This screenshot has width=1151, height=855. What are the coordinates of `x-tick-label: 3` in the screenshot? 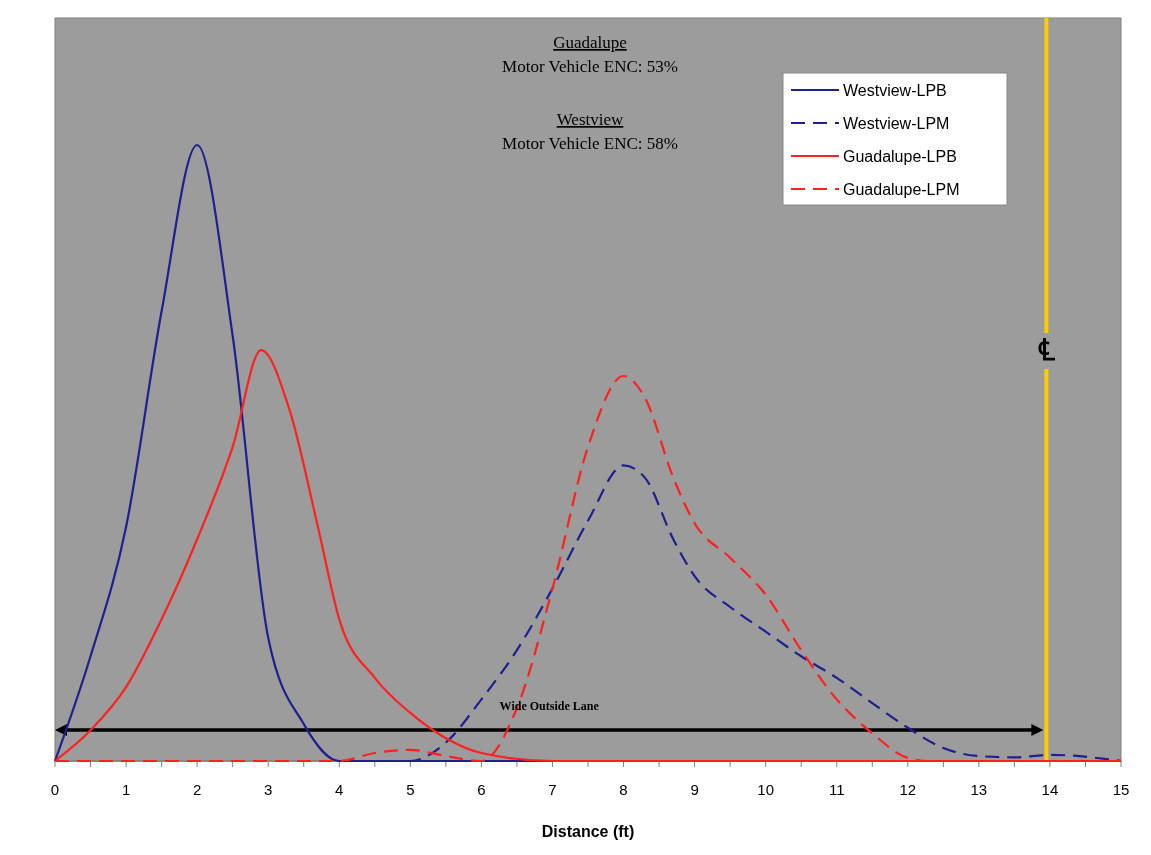 It's located at (268, 789).